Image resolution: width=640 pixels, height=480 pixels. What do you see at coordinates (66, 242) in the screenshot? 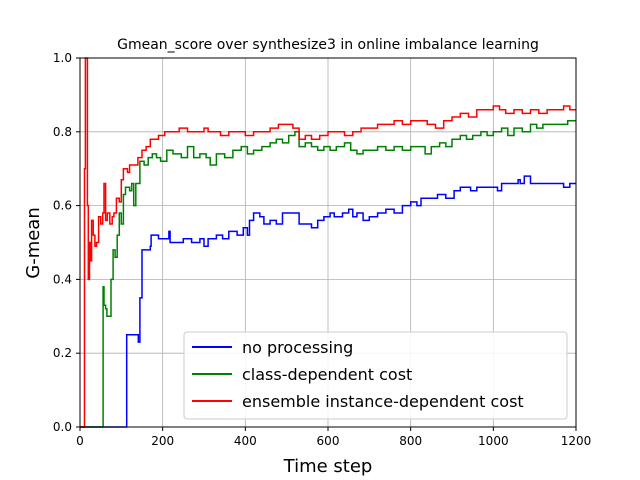
I see `y-axis: 0.0 0.2 0.4 0.6 0.8 1.0` at bounding box center [66, 242].